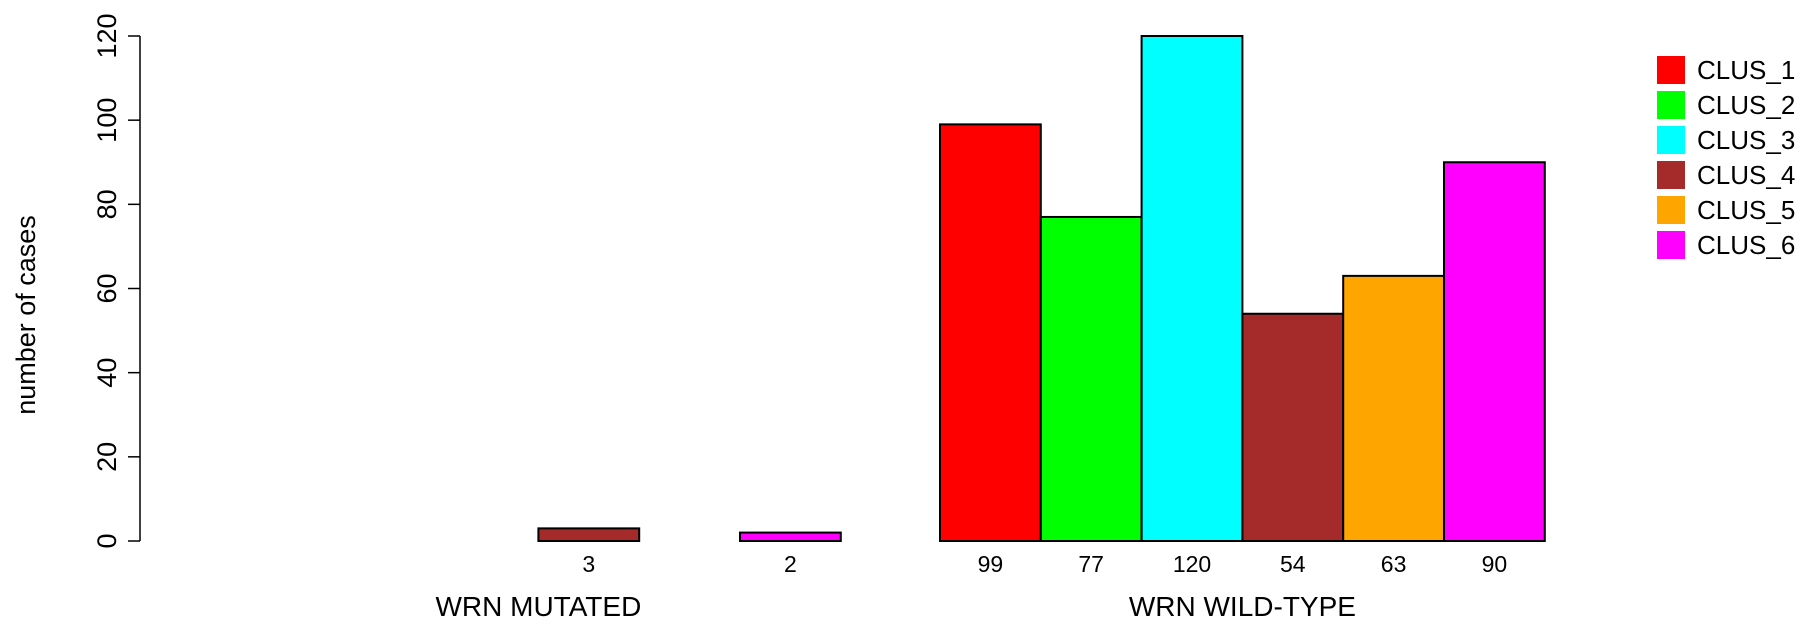 This screenshot has height=625, width=1817. Describe the element at coordinates (1746, 70) in the screenshot. I see `legend-label: CLUS_1` at that location.